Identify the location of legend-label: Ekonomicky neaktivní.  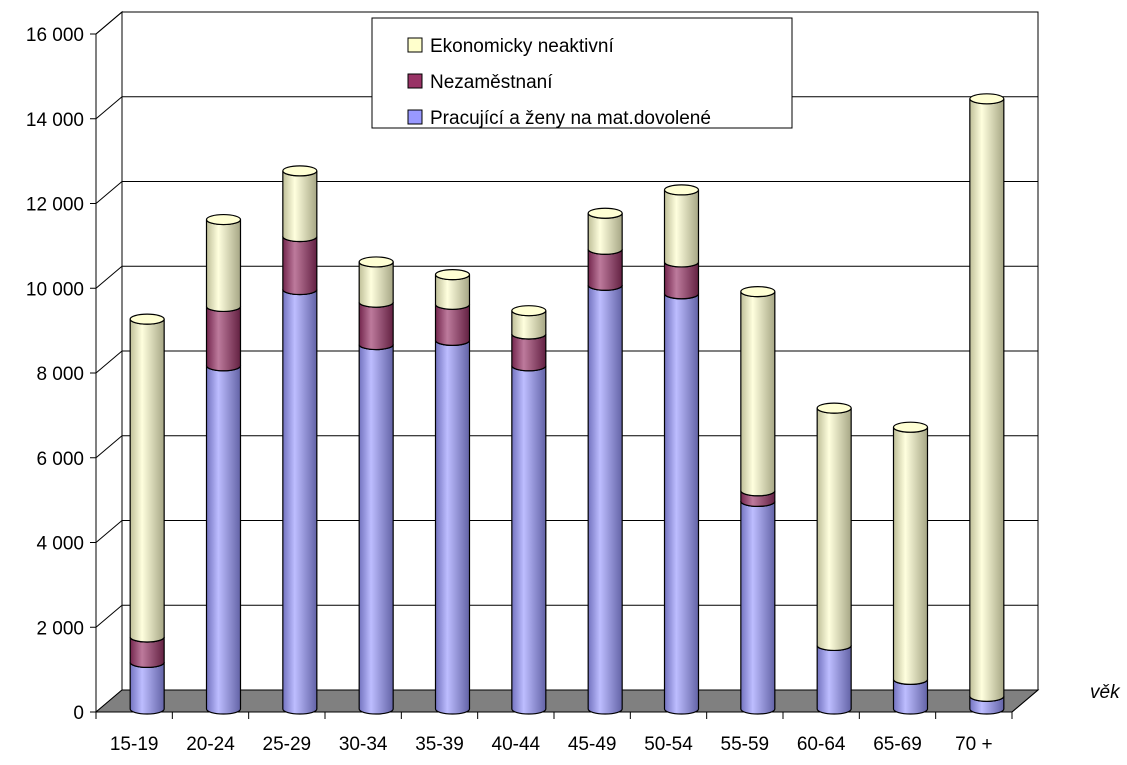
(522, 46).